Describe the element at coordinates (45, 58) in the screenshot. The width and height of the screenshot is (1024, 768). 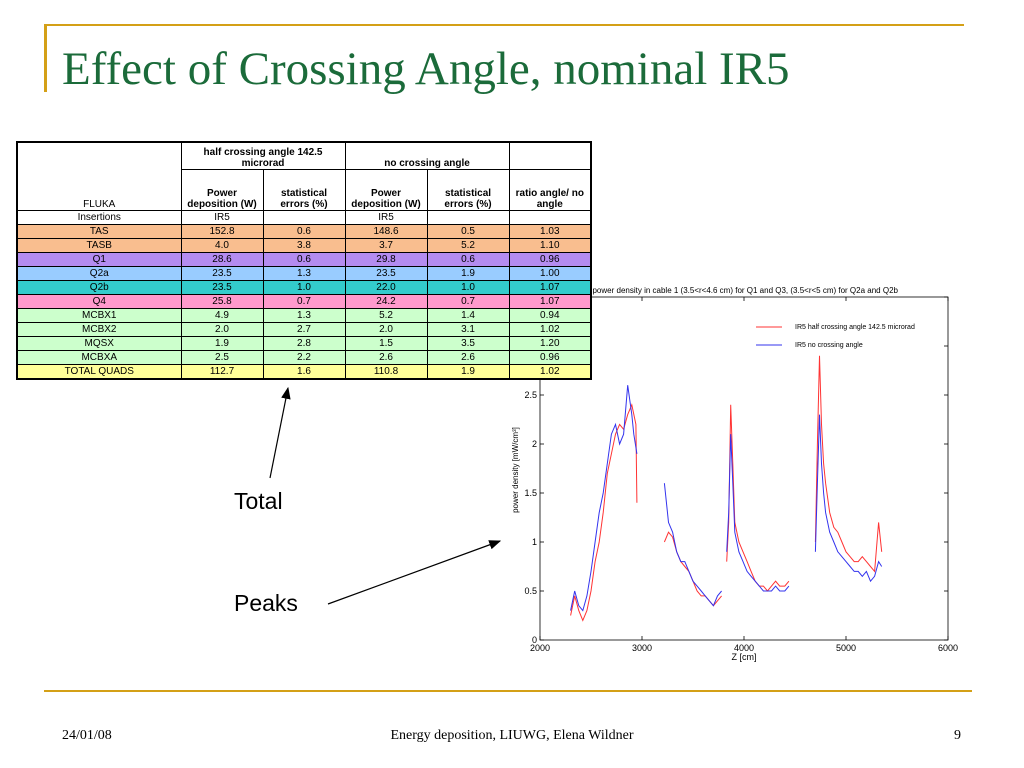
I see `accent-vertical-rule` at that location.